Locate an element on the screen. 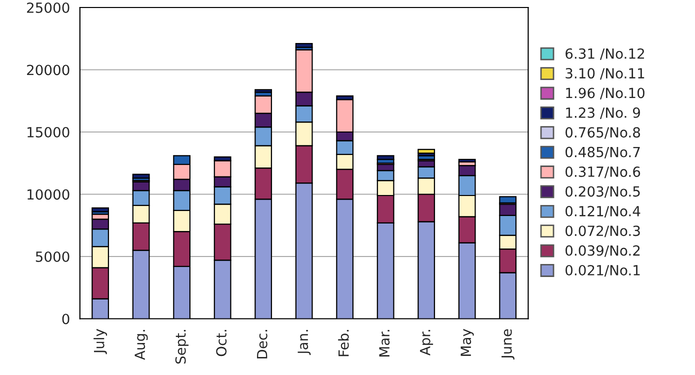 The height and width of the screenshot is (375, 695). x-tick-label: Jan. is located at coordinates (304, 343).